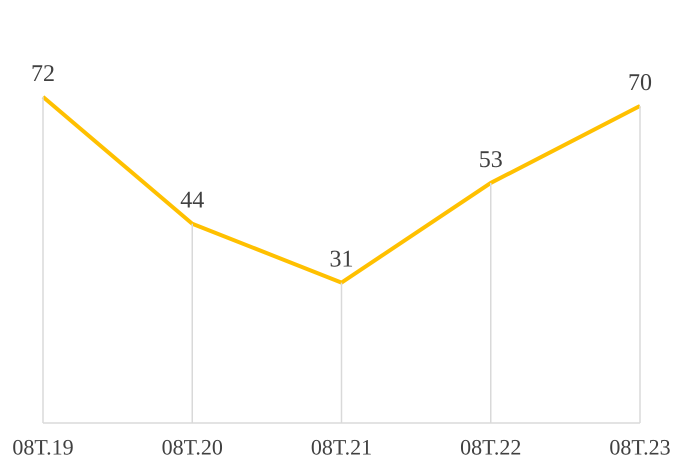 The width and height of the screenshot is (683, 473). Describe the element at coordinates (192, 447) in the screenshot. I see `x-tick-label: 08T.20` at that location.